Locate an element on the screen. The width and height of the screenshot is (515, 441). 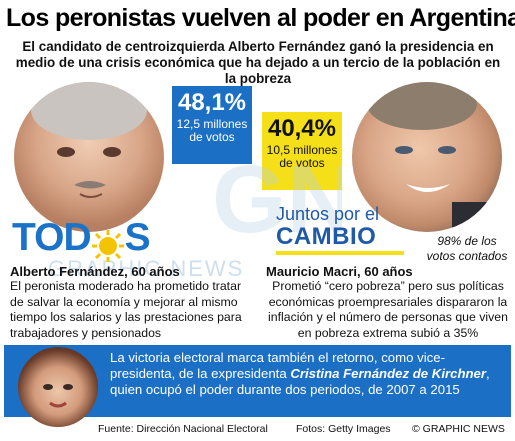
fernandez-photo is located at coordinates (89, 157).